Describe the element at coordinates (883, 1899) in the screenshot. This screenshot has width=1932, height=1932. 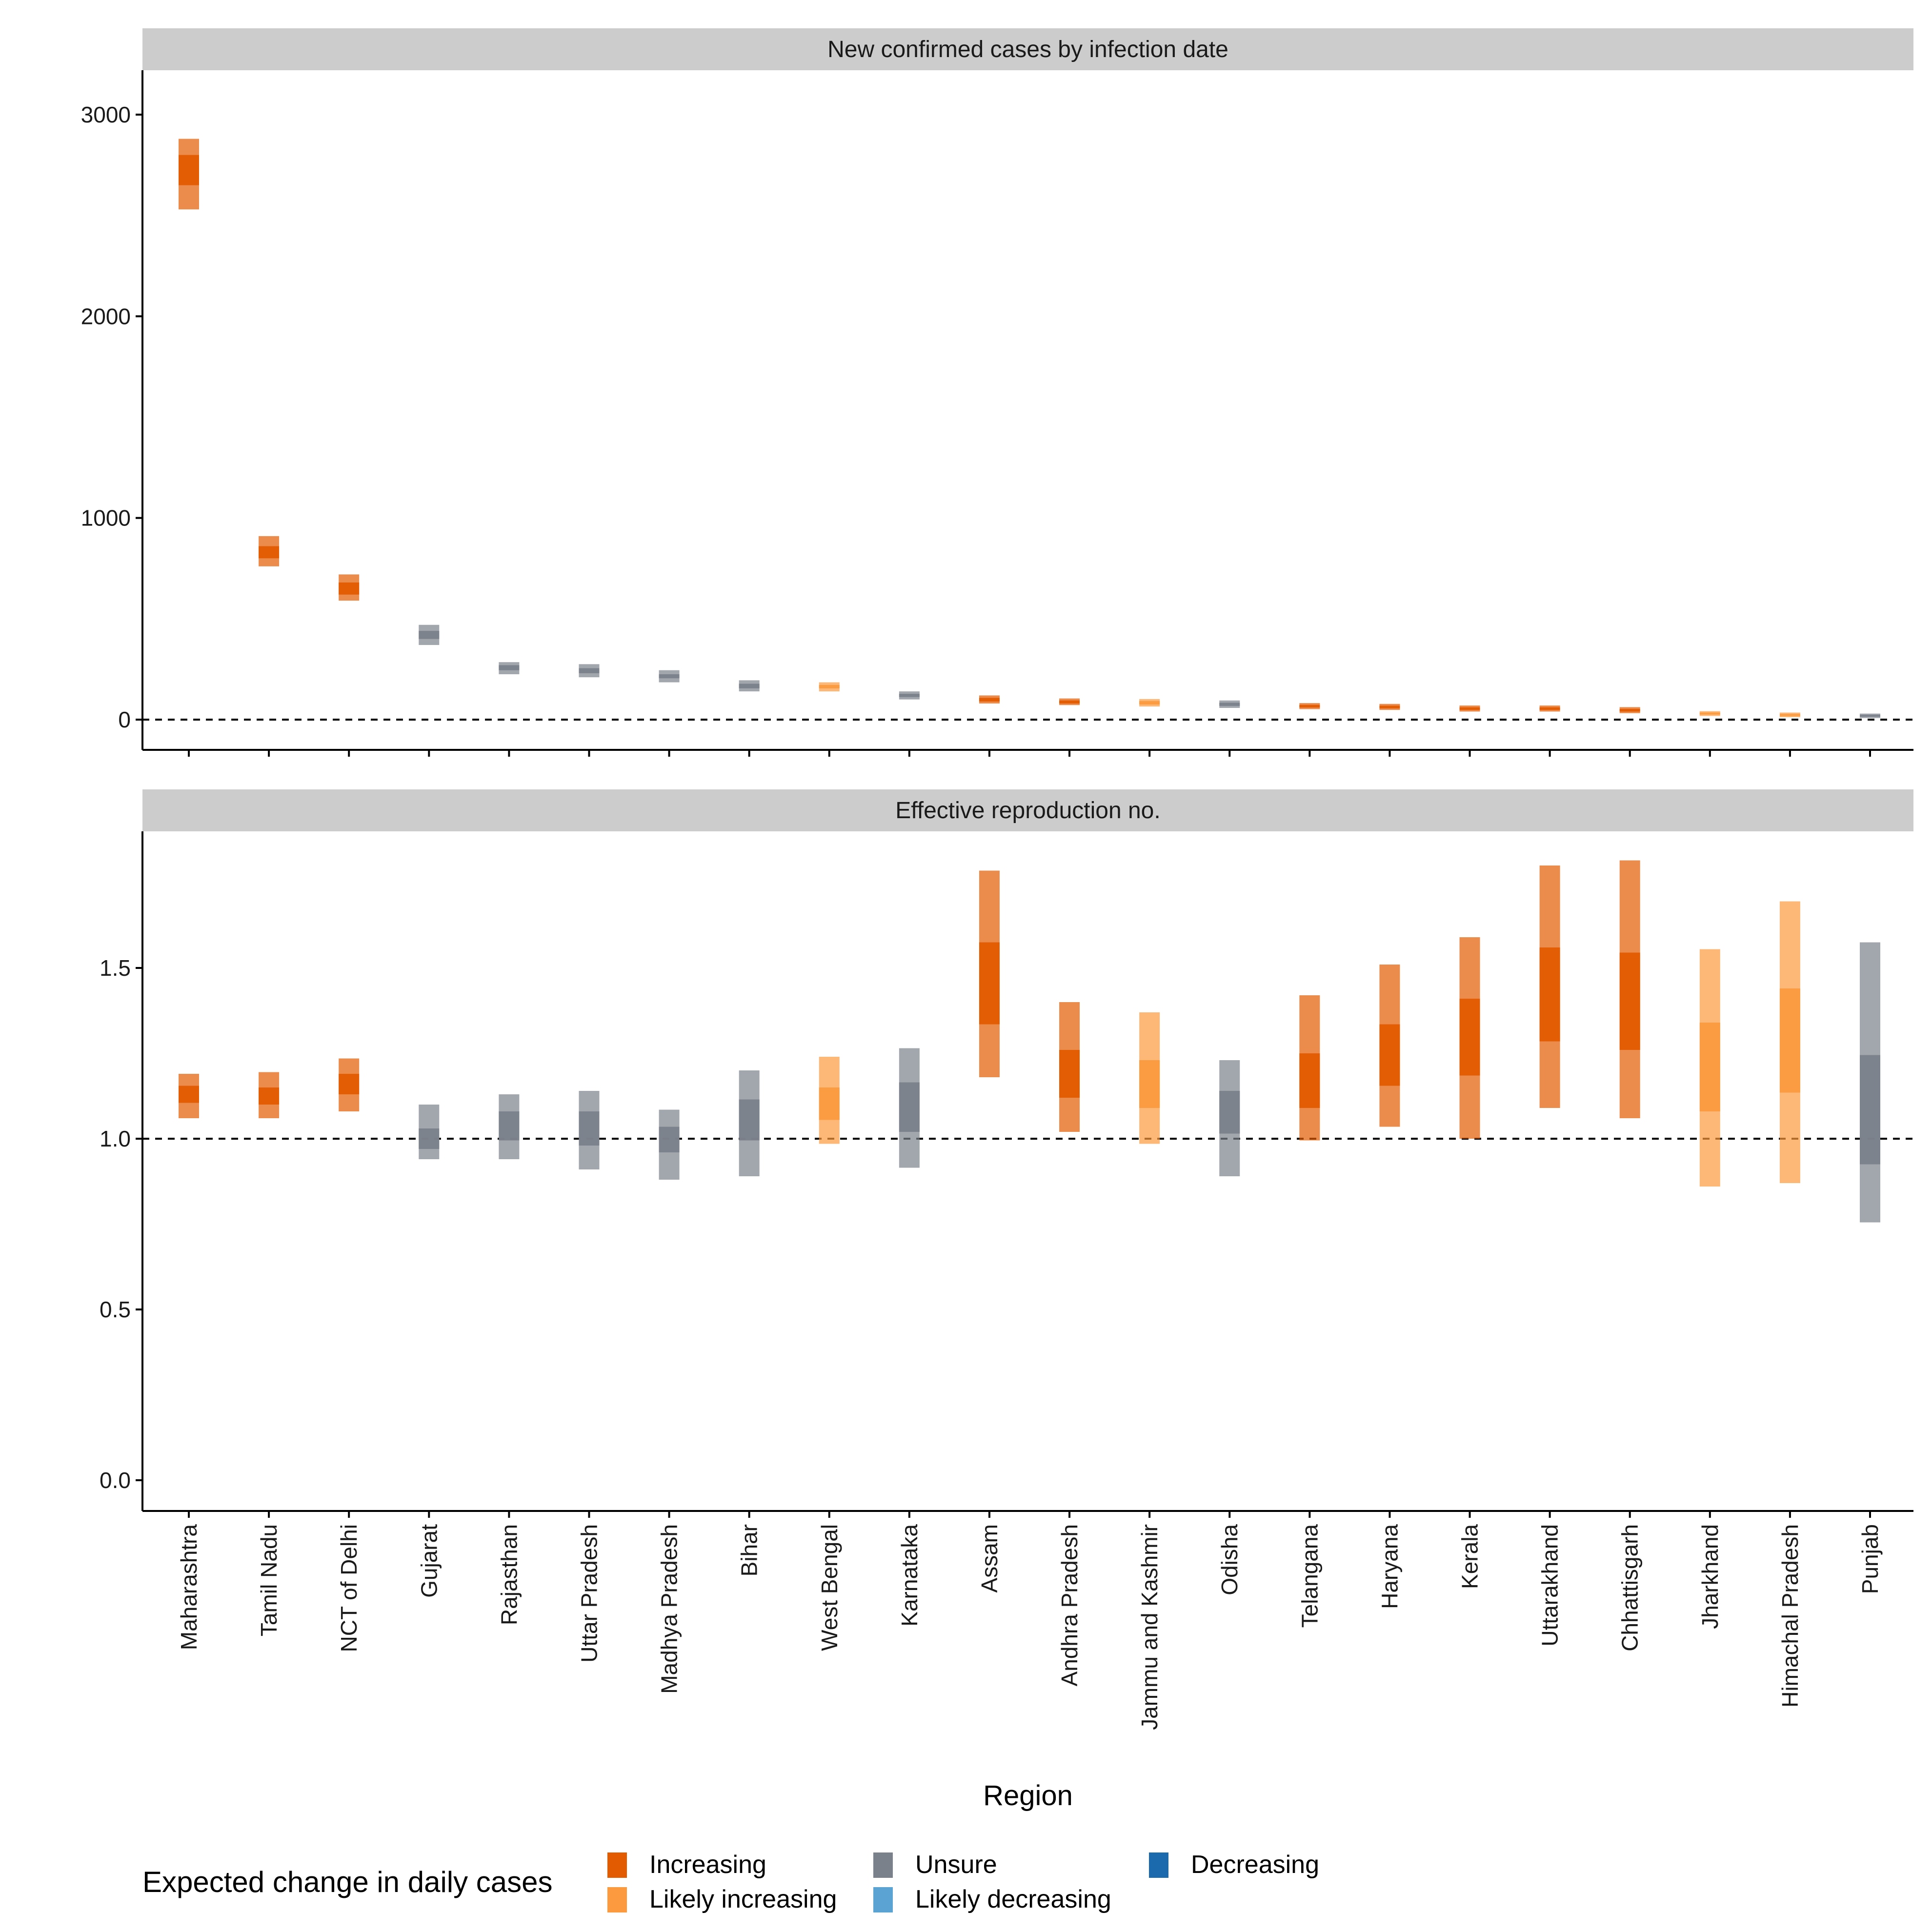
I see `legend-key-likely-decreasing` at that location.